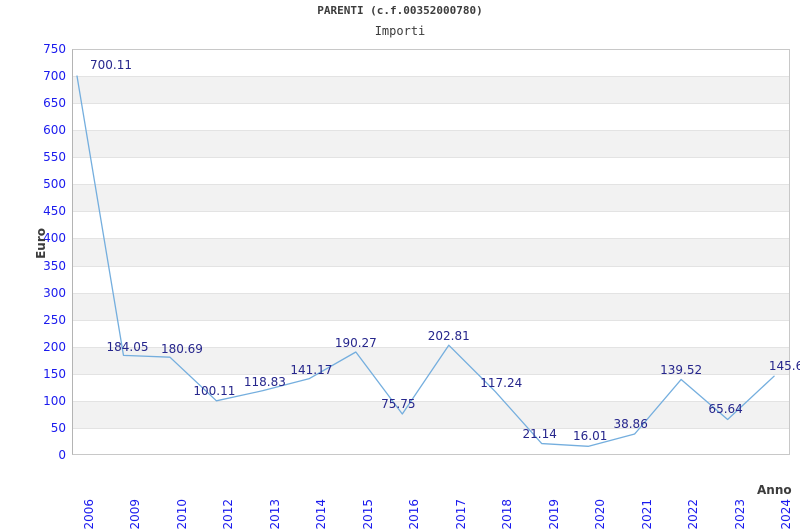 Image resolution: width=800 pixels, height=530 pixels. What do you see at coordinates (41, 243) in the screenshot?
I see `y-axis-title: Euro` at bounding box center [41, 243].